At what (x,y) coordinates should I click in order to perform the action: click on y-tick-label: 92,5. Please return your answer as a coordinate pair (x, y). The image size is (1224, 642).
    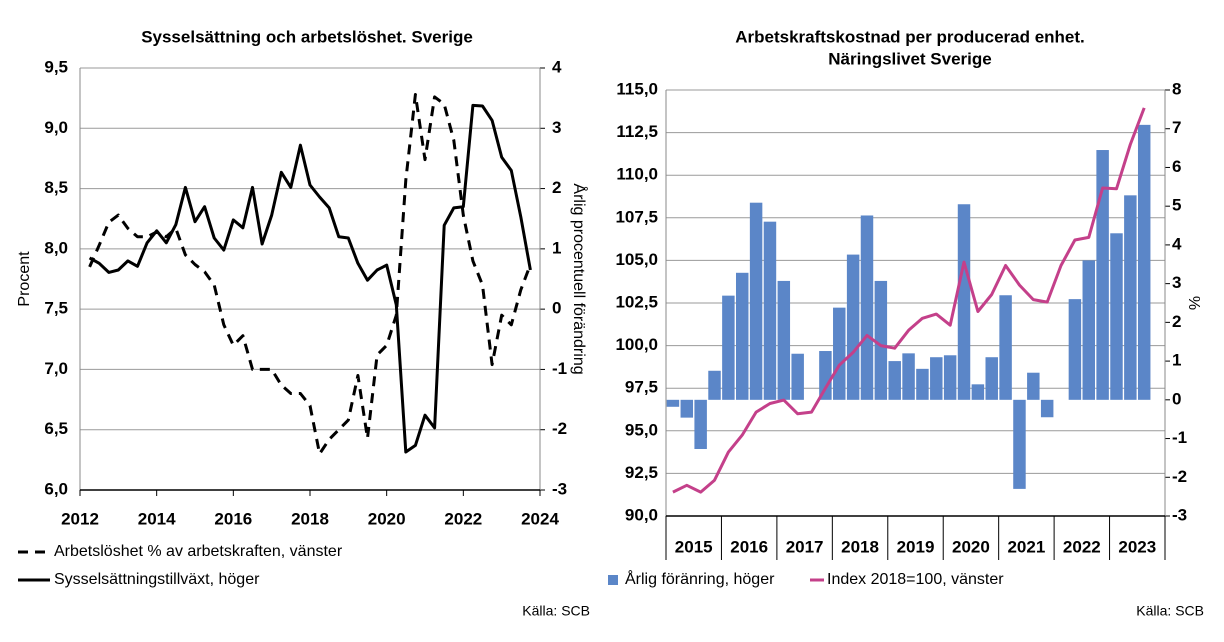
    Looking at the image, I should click on (641, 472).